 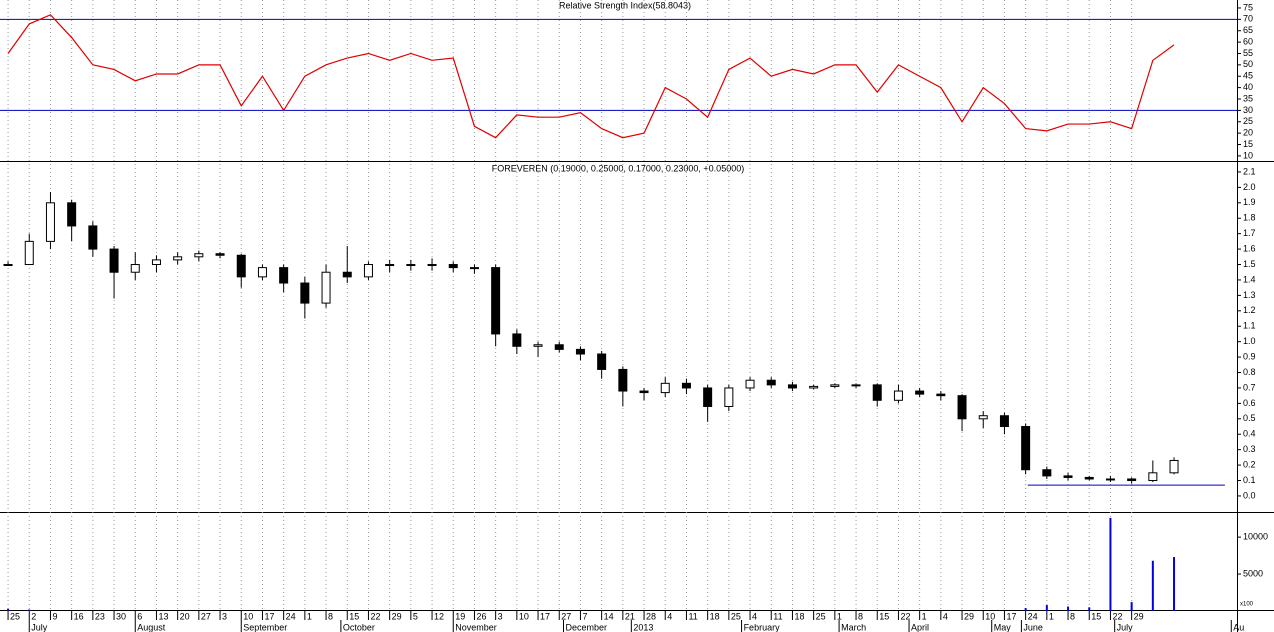 I want to click on x-tick-label: 3, so click(x=500, y=616).